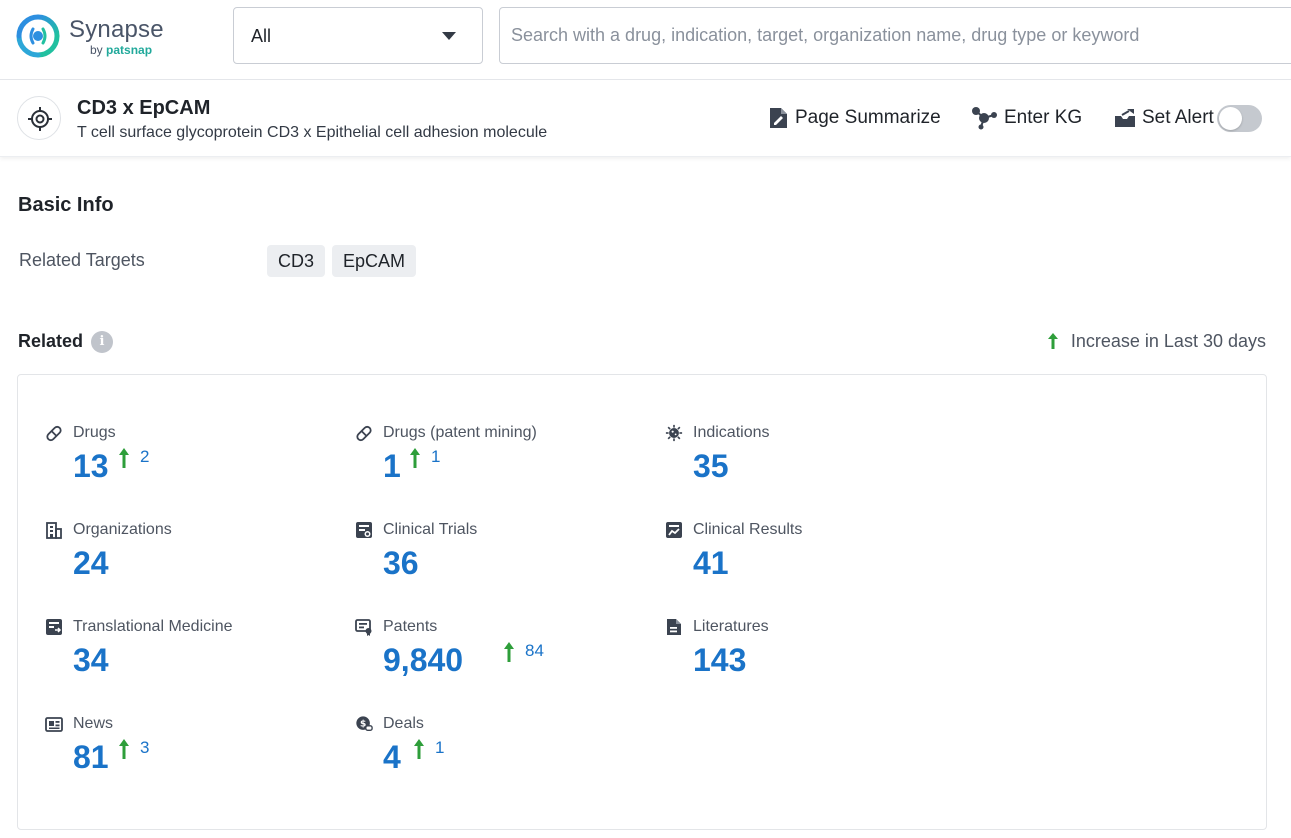 The width and height of the screenshot is (1291, 838). I want to click on stat-patents-increase-value: 84, so click(534, 651).